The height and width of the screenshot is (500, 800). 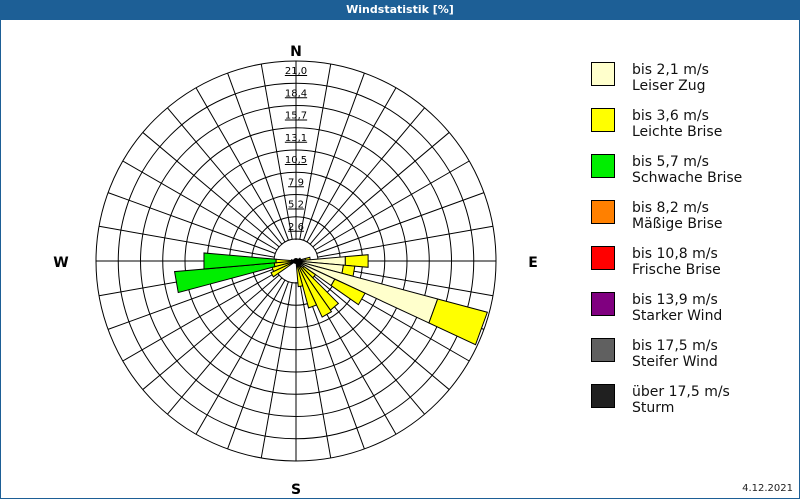 I want to click on chart-date: 4.12.2021, so click(x=767, y=488).